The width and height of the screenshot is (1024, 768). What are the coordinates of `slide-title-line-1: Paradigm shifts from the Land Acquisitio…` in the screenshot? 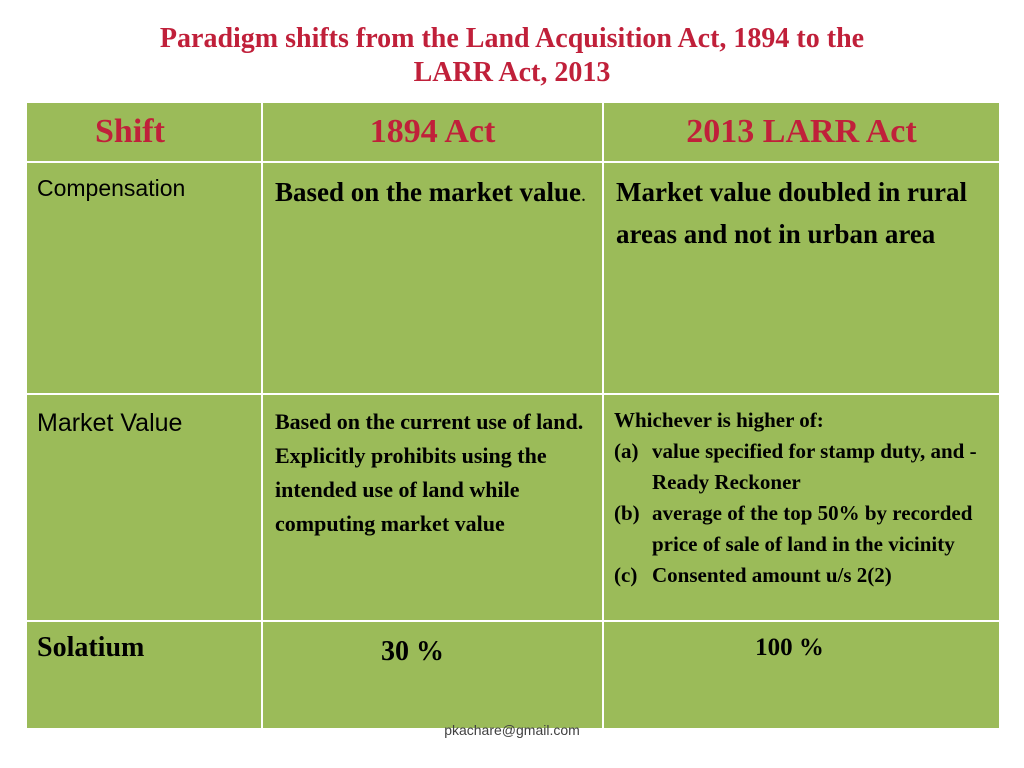 It's located at (512, 38).